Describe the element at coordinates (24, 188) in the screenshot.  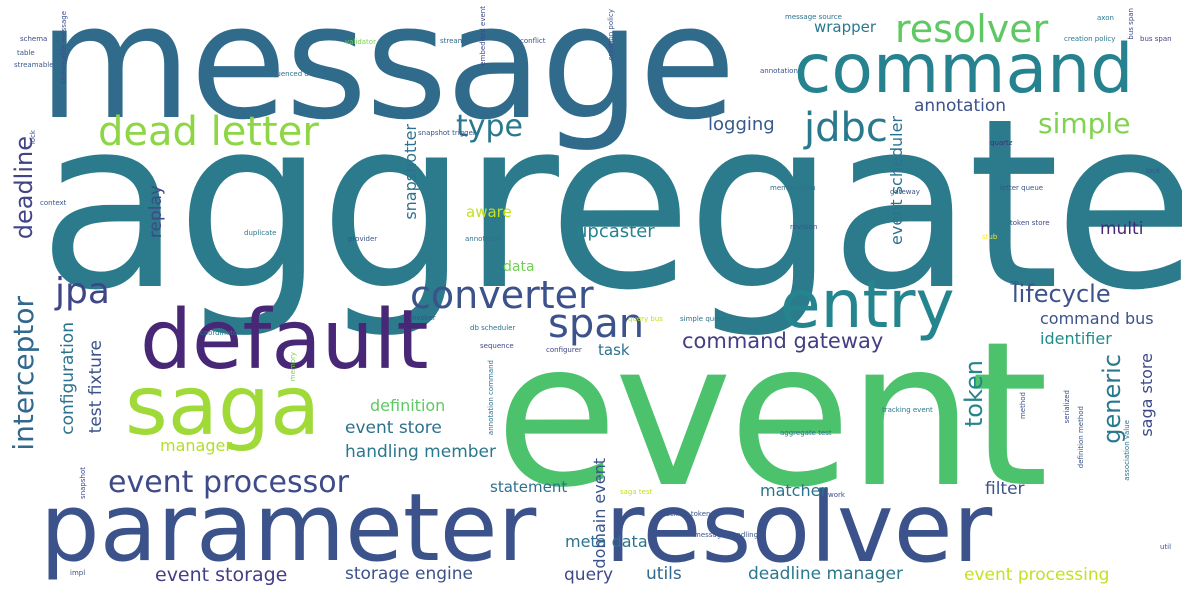
I see `word-deadline: deadline` at that location.